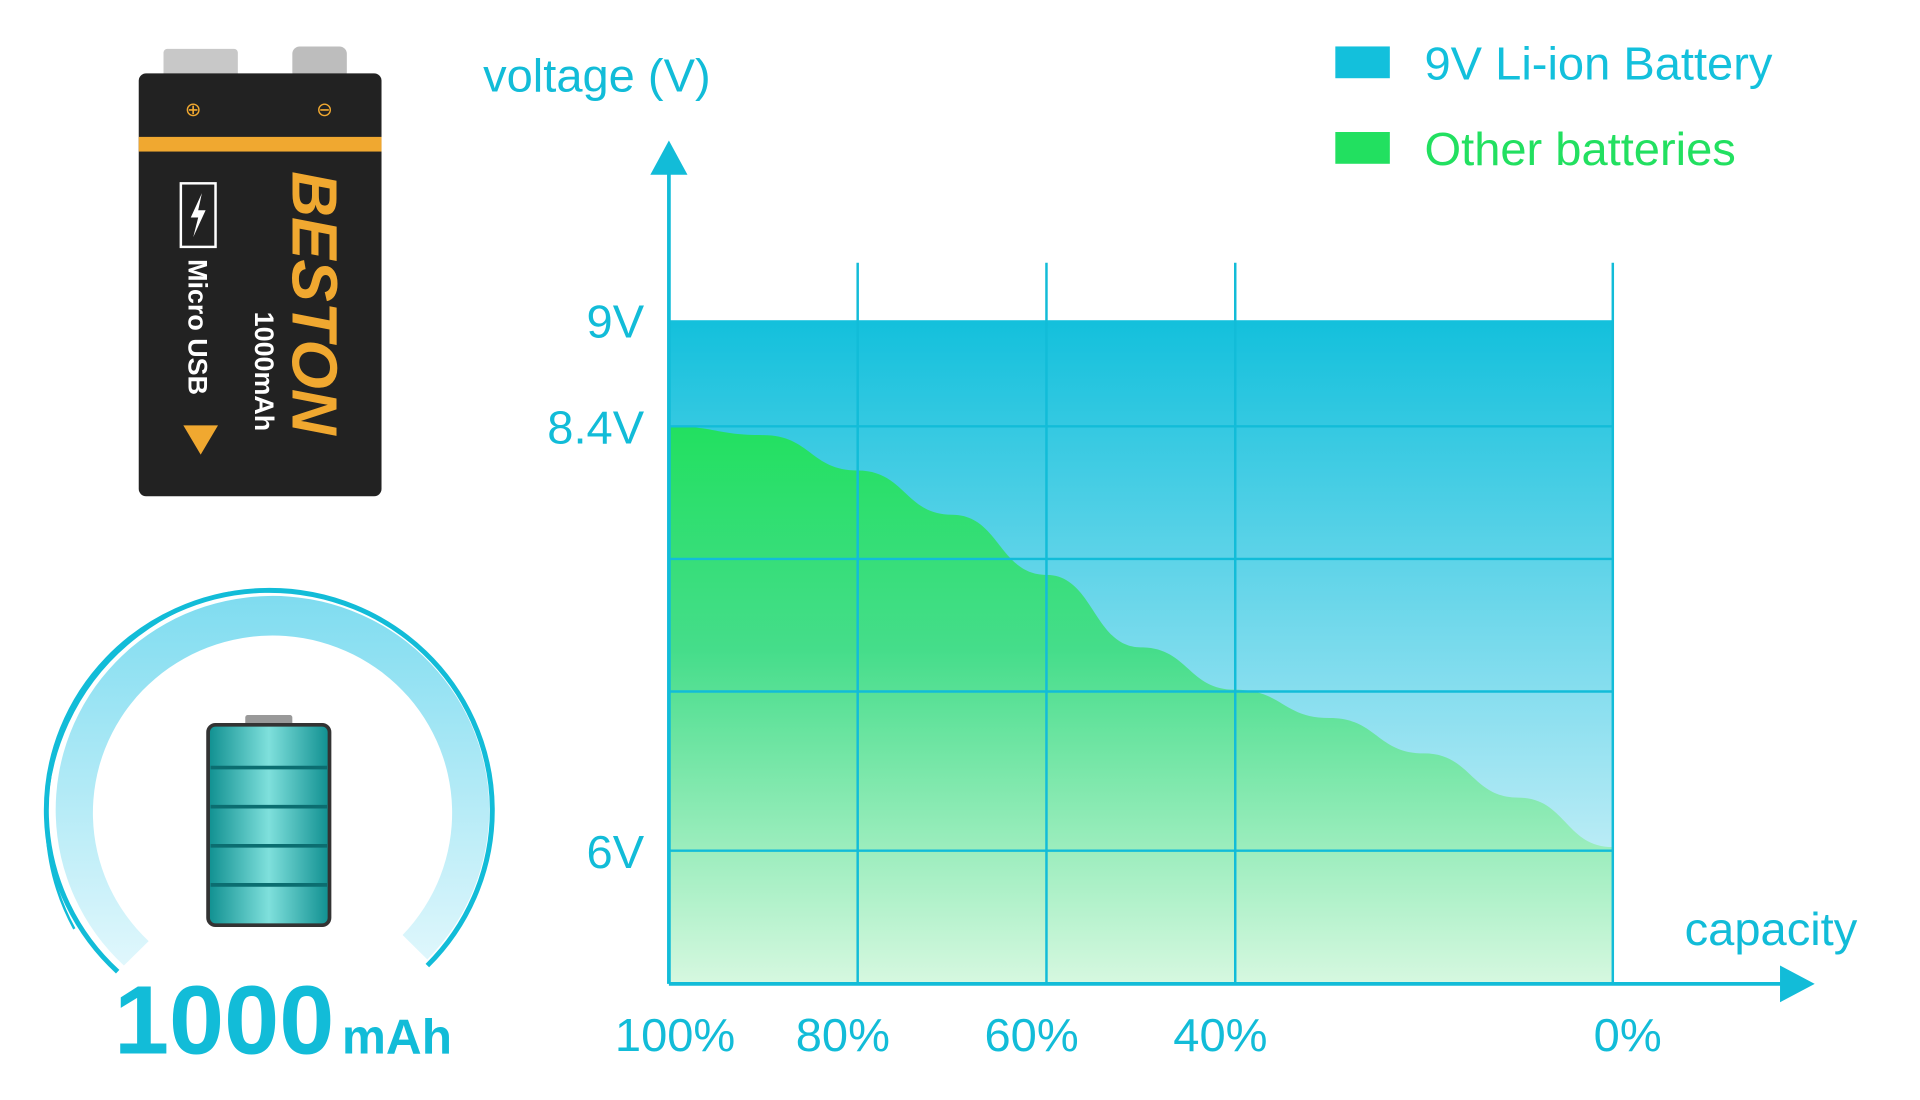  Describe the element at coordinates (198, 215) in the screenshot. I see `charge-icon` at that location.